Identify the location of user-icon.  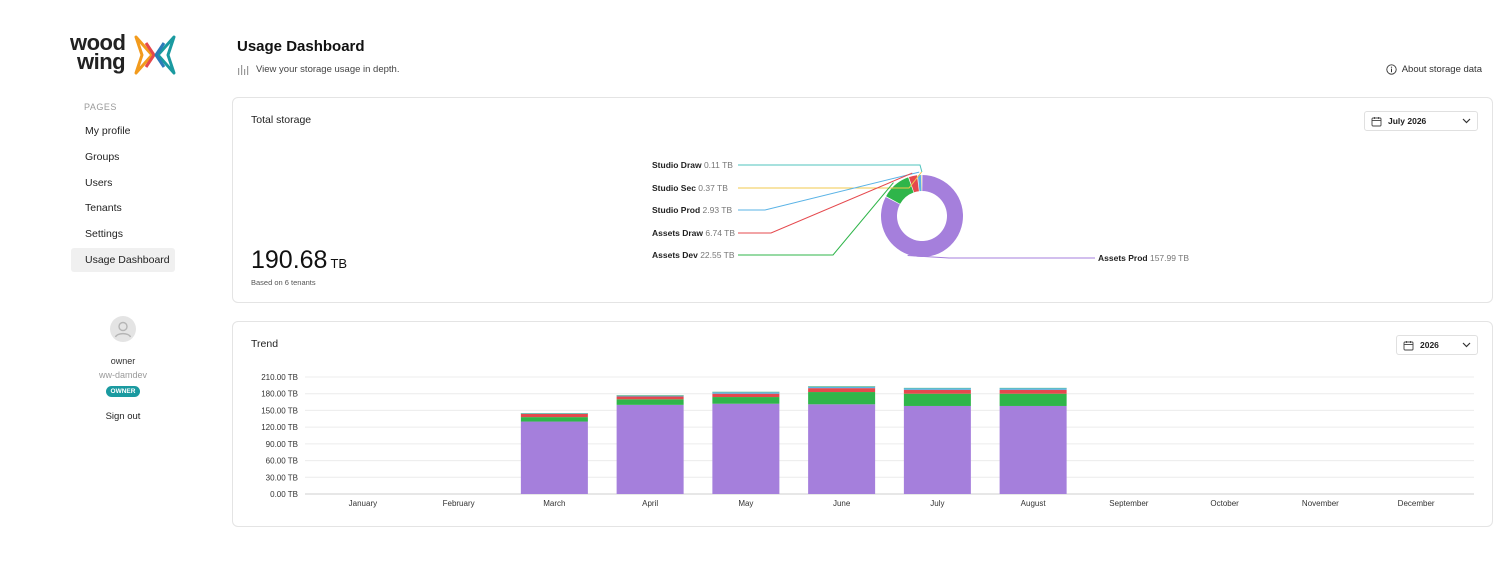
(123, 329).